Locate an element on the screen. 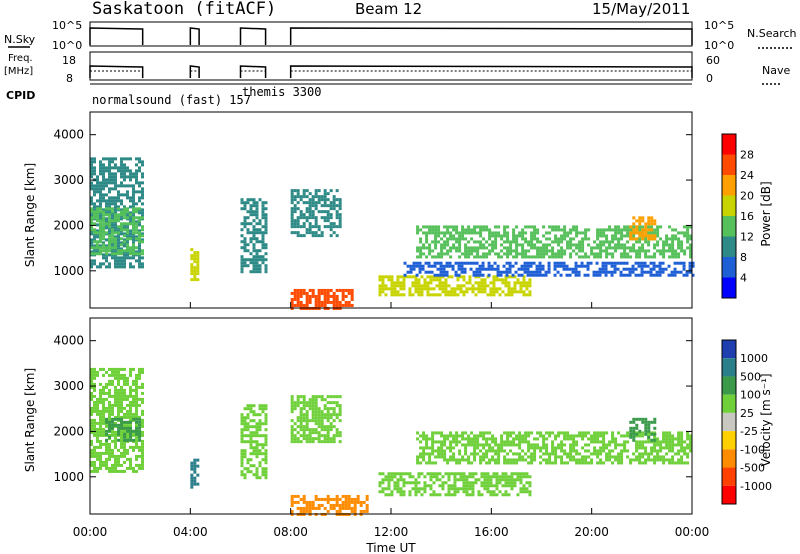  y-tick-label: 4000 is located at coordinates (68, 341).